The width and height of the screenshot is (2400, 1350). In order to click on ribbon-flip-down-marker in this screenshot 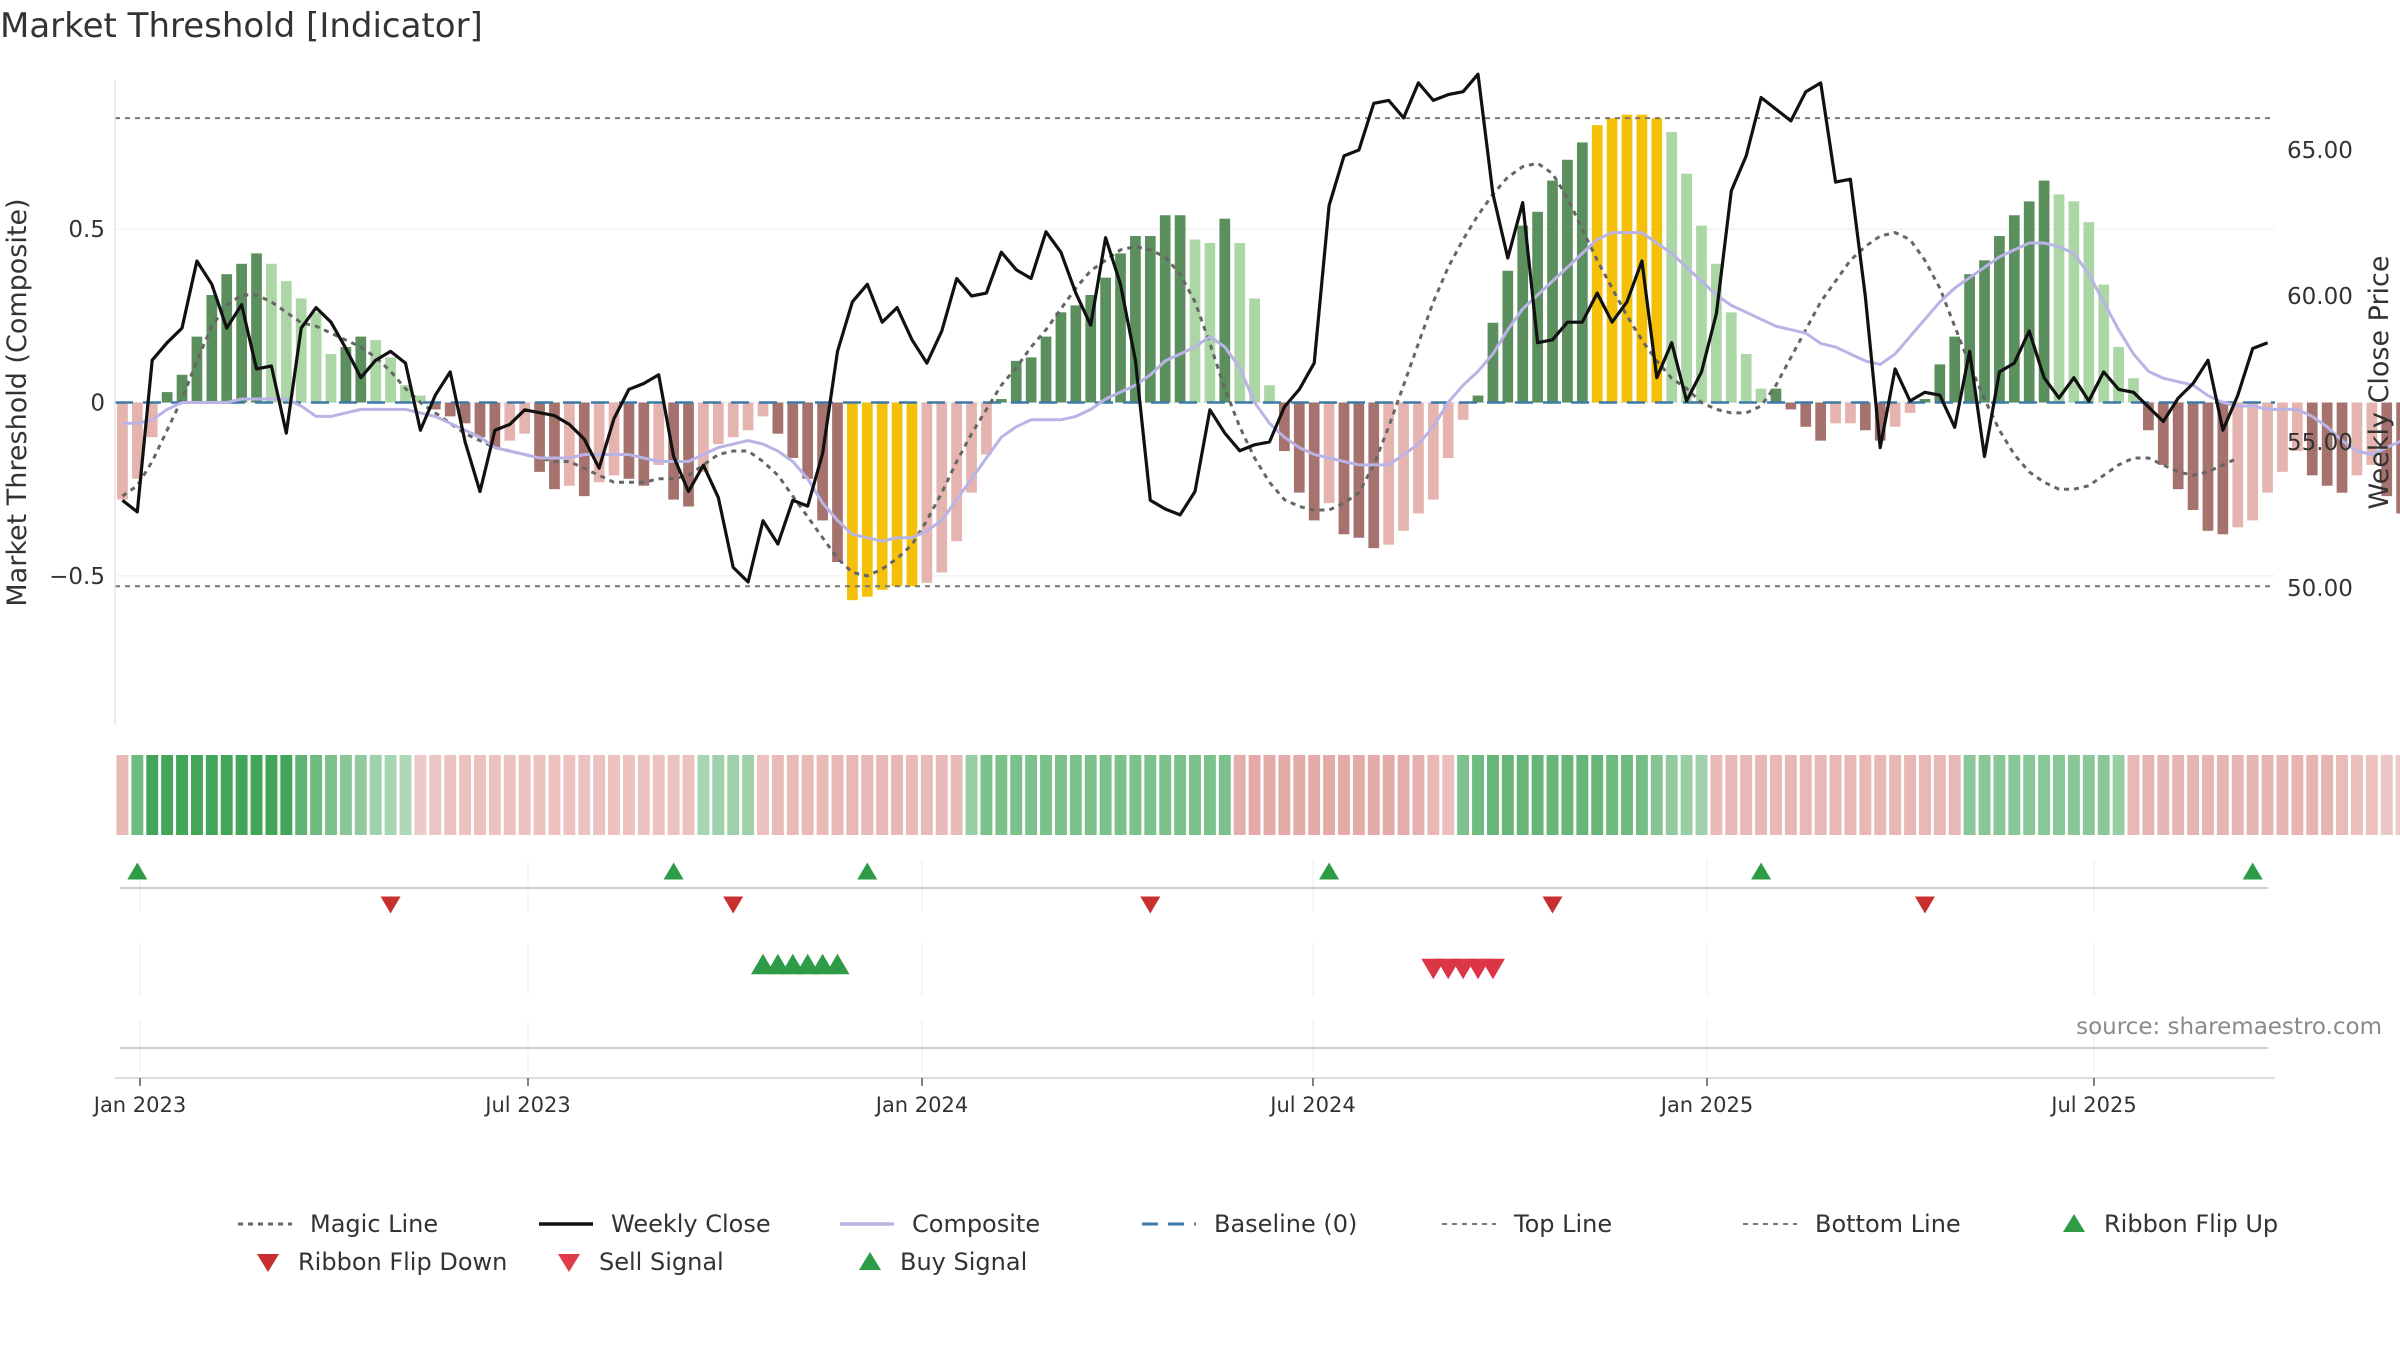, I will do `click(733, 905)`.